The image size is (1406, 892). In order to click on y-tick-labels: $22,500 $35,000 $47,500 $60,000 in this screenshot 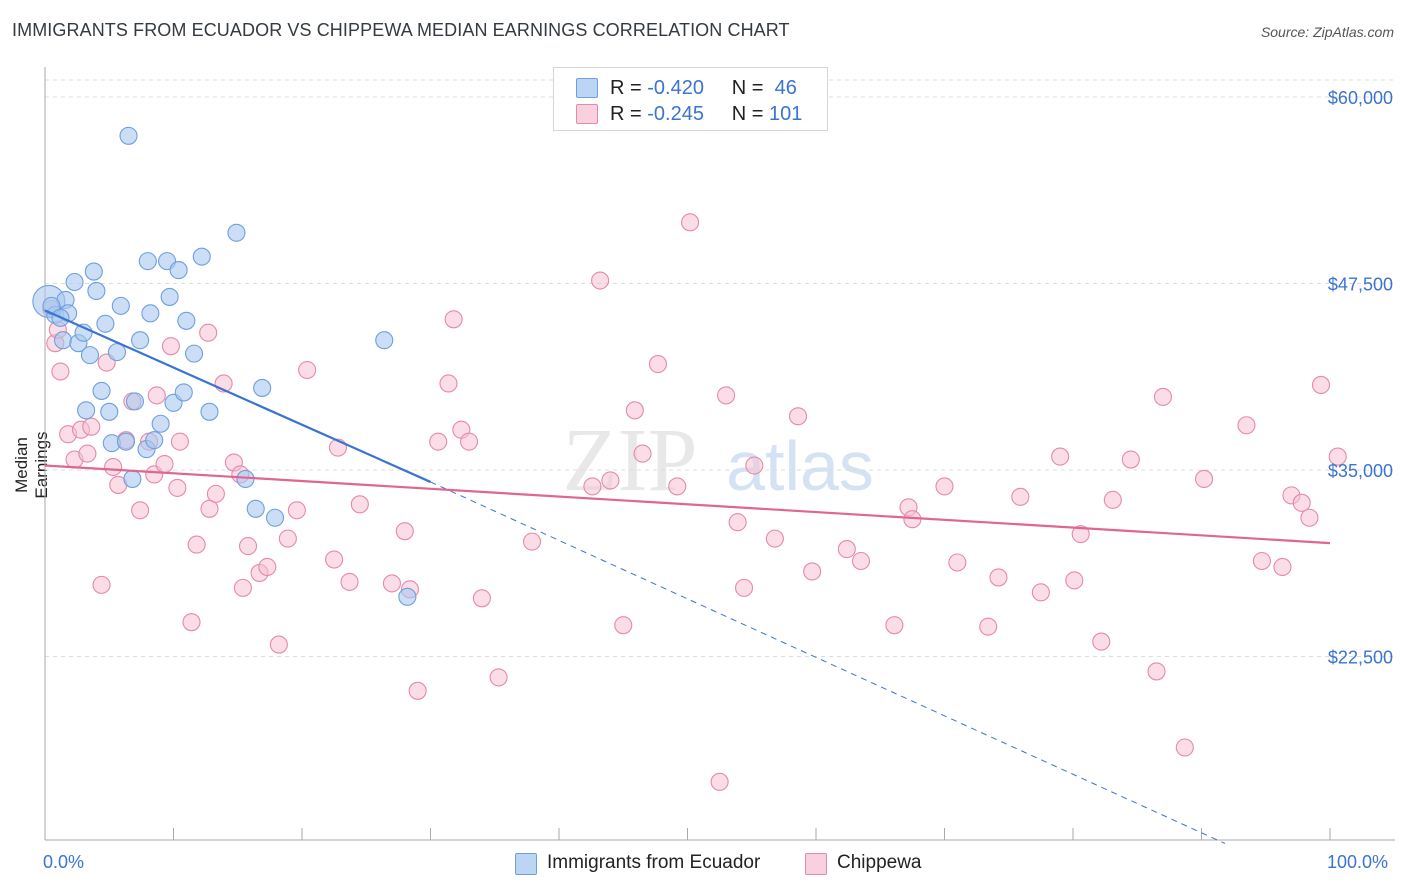, I will do `click(1360, 378)`.